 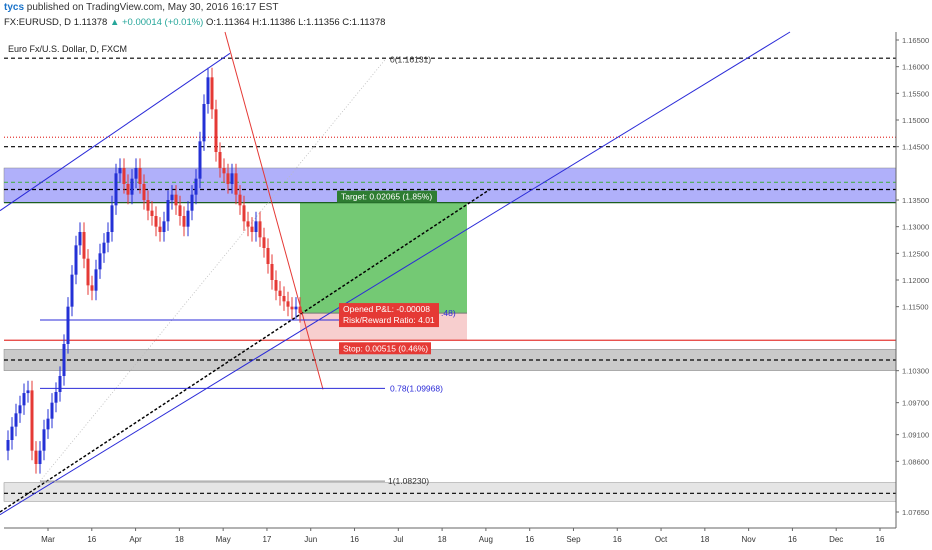 I want to click on y-tick-label: 1.09100, so click(x=915, y=435).